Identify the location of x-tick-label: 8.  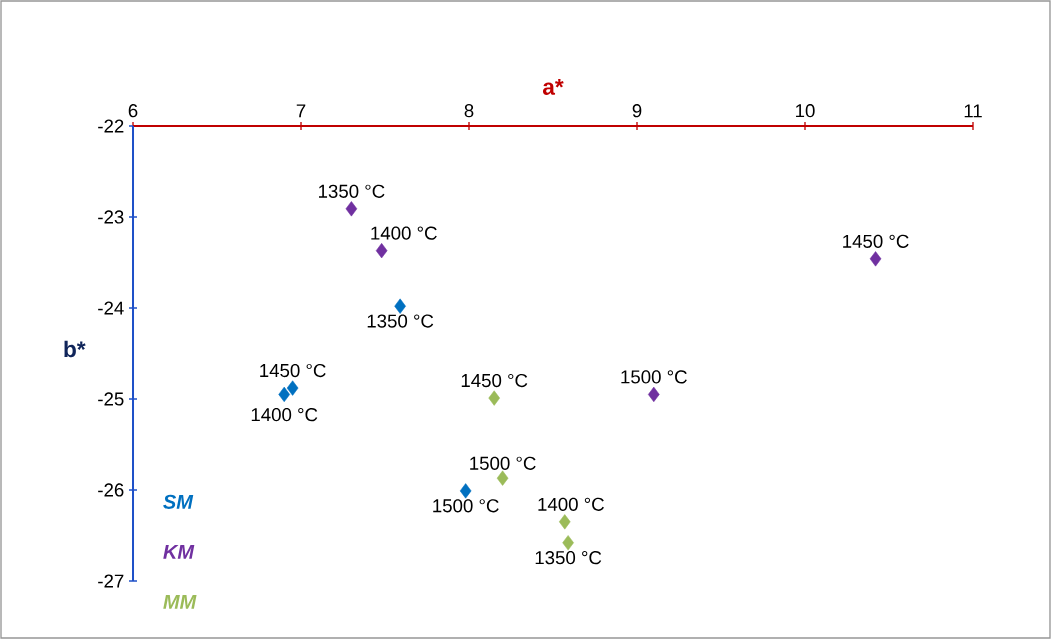
(469, 111).